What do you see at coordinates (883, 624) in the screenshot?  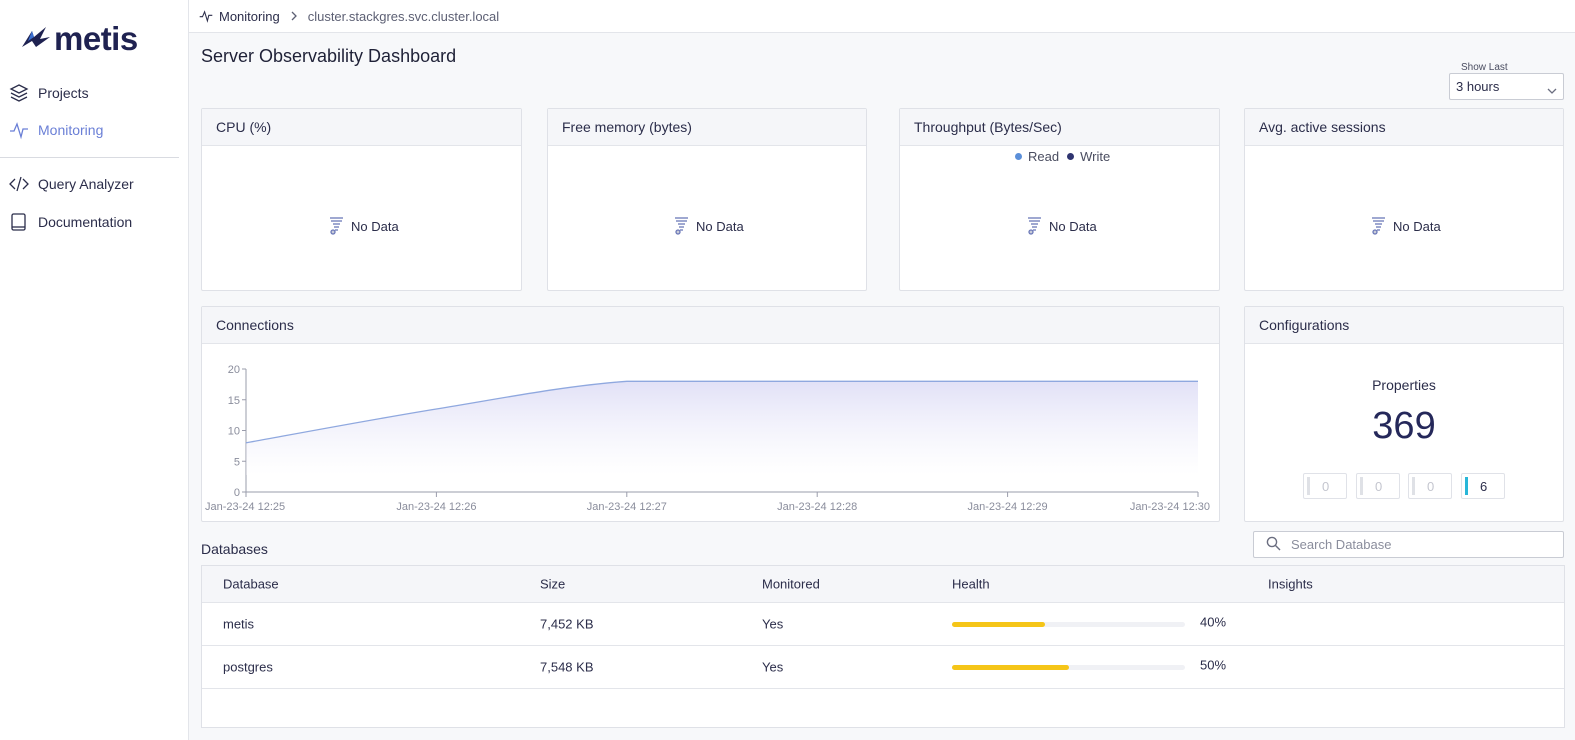 I see `table-row: metis 7,452 KB Yes 40%` at bounding box center [883, 624].